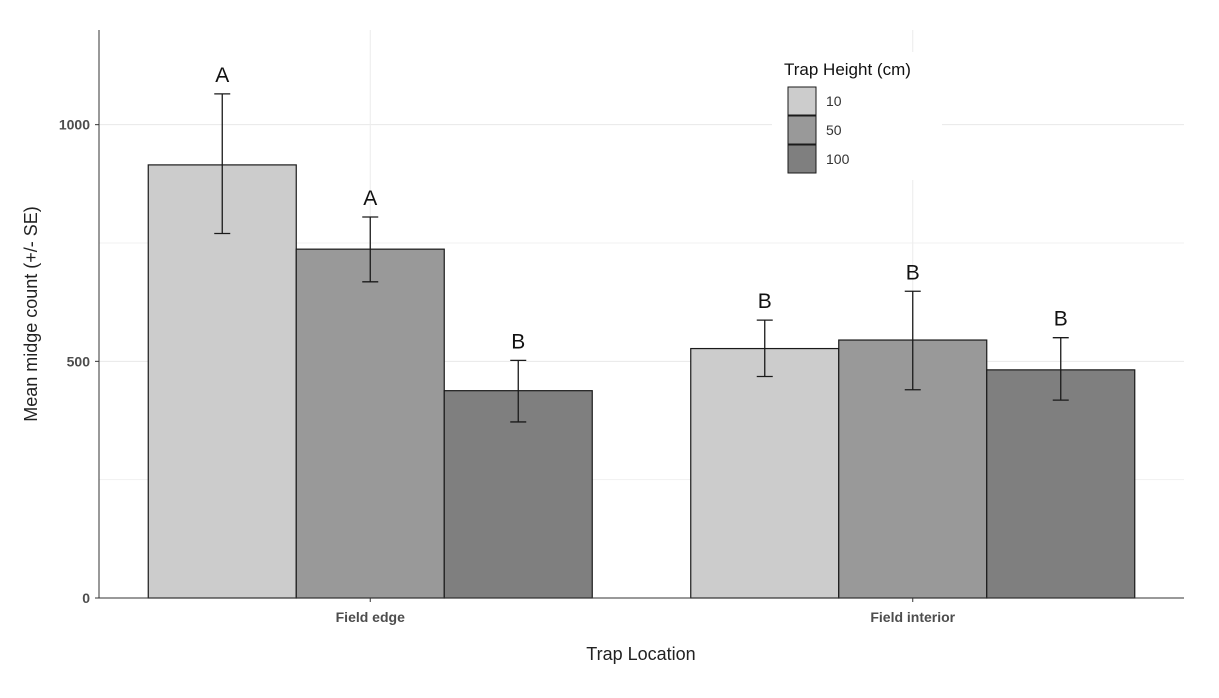  I want to click on y-tick-label: 500, so click(79, 361).